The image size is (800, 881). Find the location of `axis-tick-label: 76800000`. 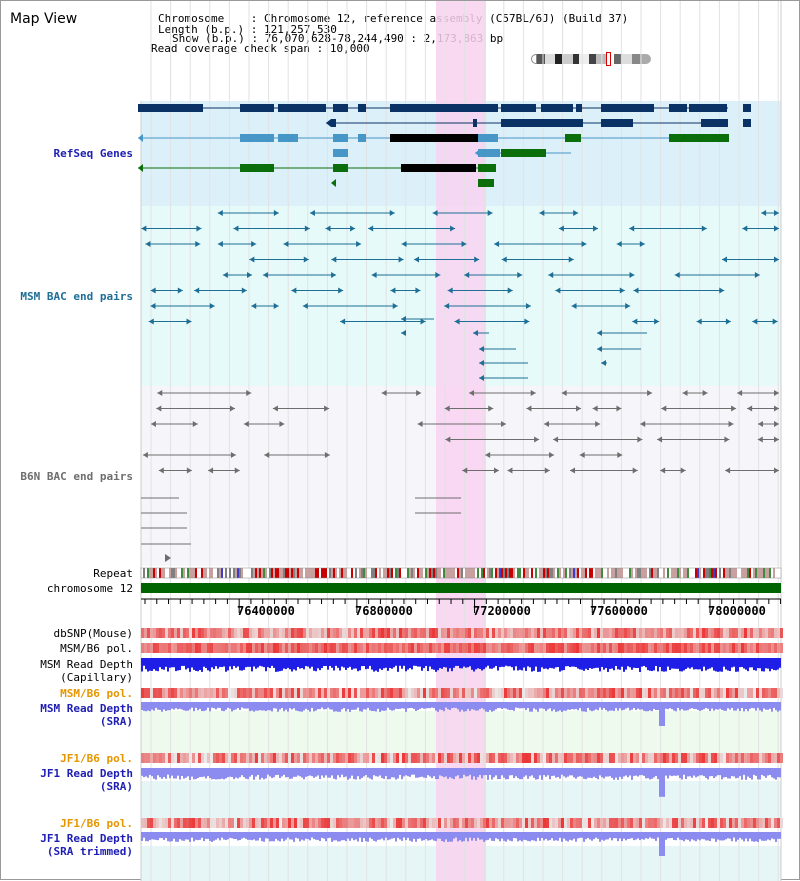

axis-tick-label: 76800000 is located at coordinates (384, 611).